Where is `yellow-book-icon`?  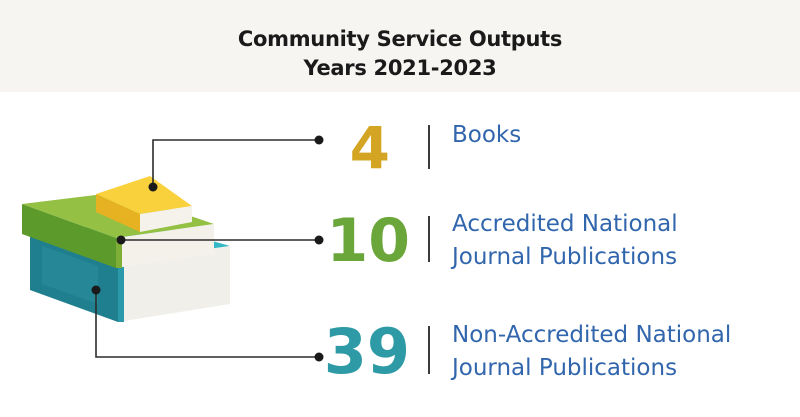
yellow-book-icon is located at coordinates (144, 204).